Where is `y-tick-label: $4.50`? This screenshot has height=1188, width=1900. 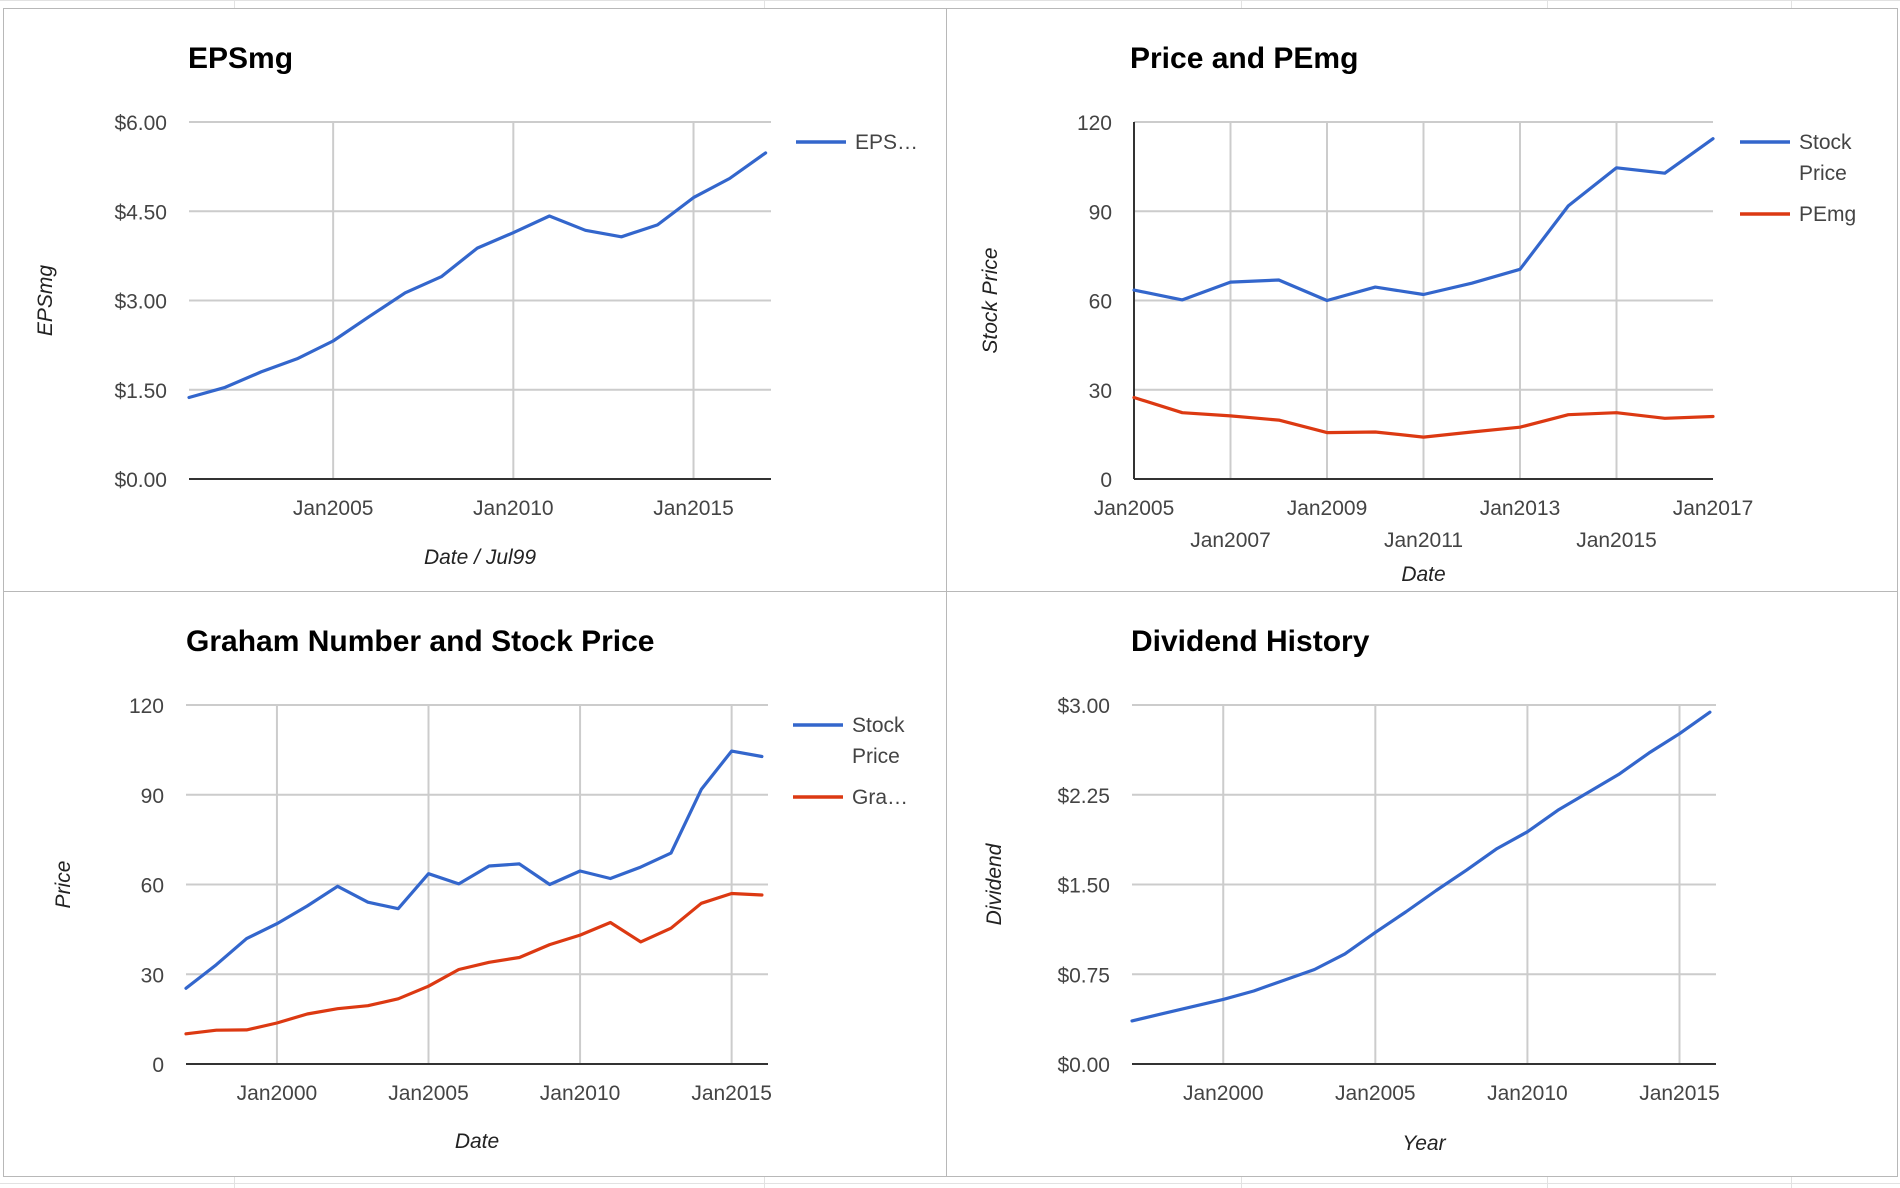
y-tick-label: $4.50 is located at coordinates (140, 212).